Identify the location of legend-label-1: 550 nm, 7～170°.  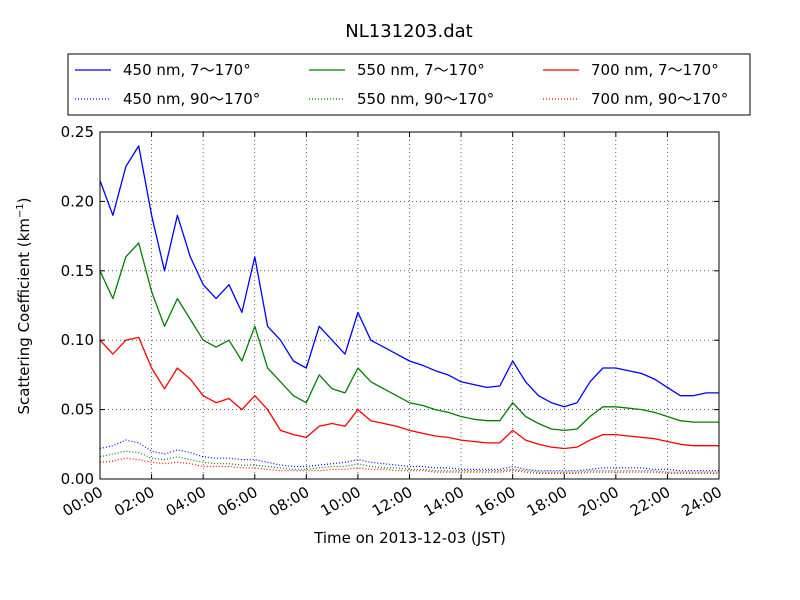
(421, 70).